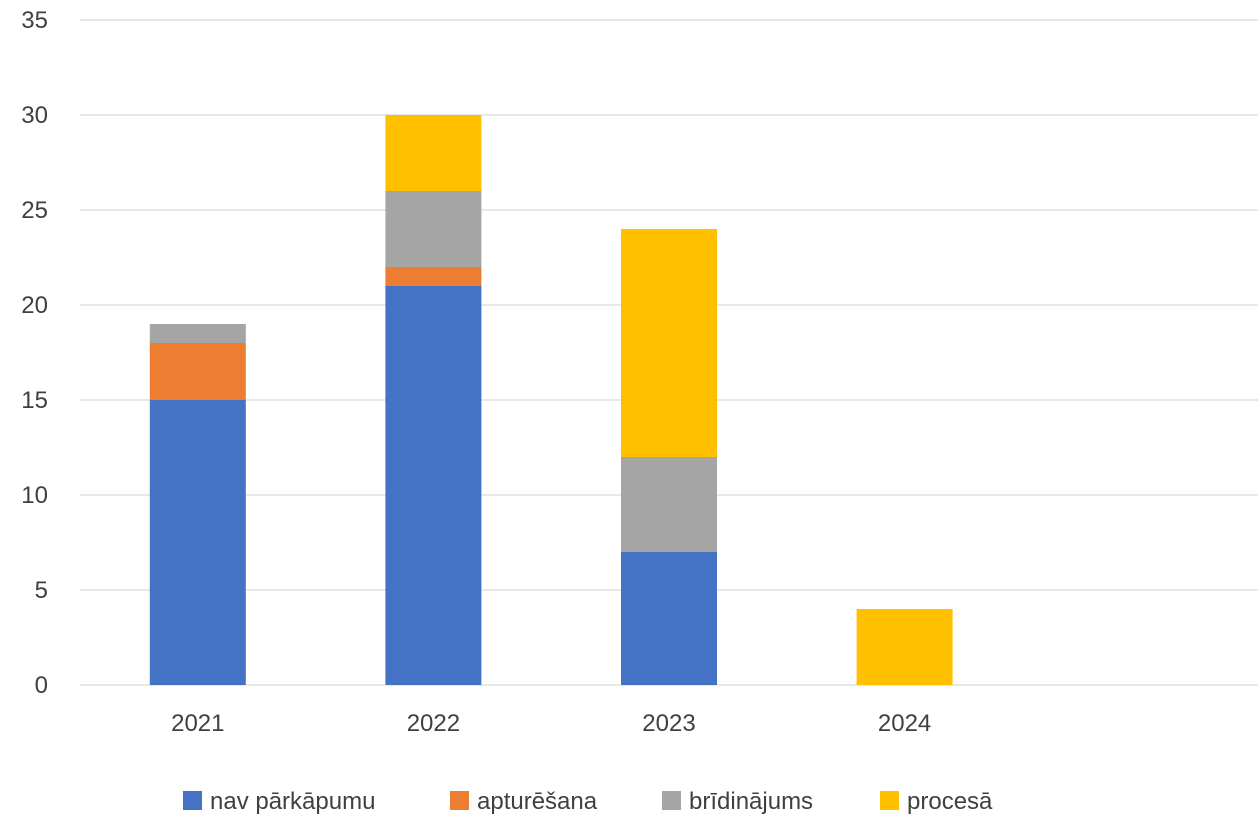 This screenshot has width=1258, height=816. What do you see at coordinates (950, 801) in the screenshot?
I see `legend-label: procesā` at bounding box center [950, 801].